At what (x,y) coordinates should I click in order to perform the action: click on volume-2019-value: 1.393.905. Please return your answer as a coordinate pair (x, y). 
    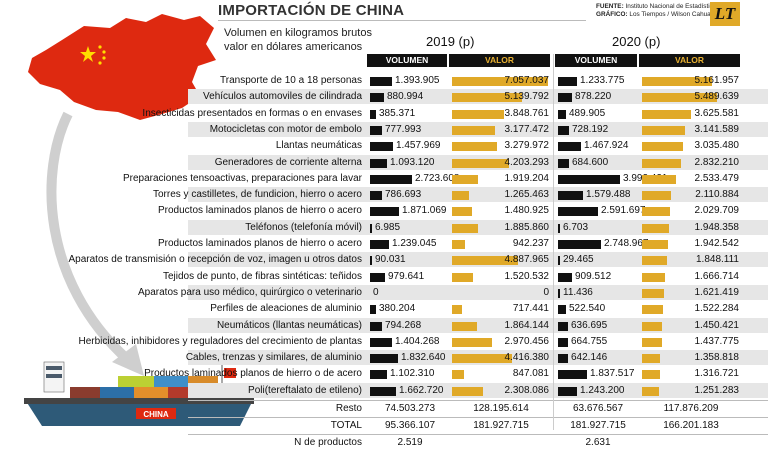
    Looking at the image, I should click on (417, 80).